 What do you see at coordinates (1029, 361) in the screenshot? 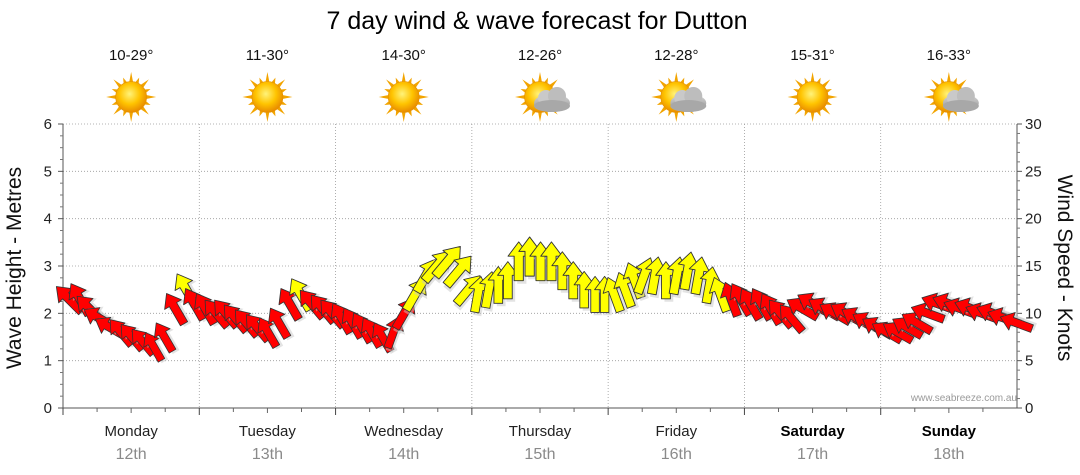
I see `y-tick-label-right: 5` at bounding box center [1029, 361].